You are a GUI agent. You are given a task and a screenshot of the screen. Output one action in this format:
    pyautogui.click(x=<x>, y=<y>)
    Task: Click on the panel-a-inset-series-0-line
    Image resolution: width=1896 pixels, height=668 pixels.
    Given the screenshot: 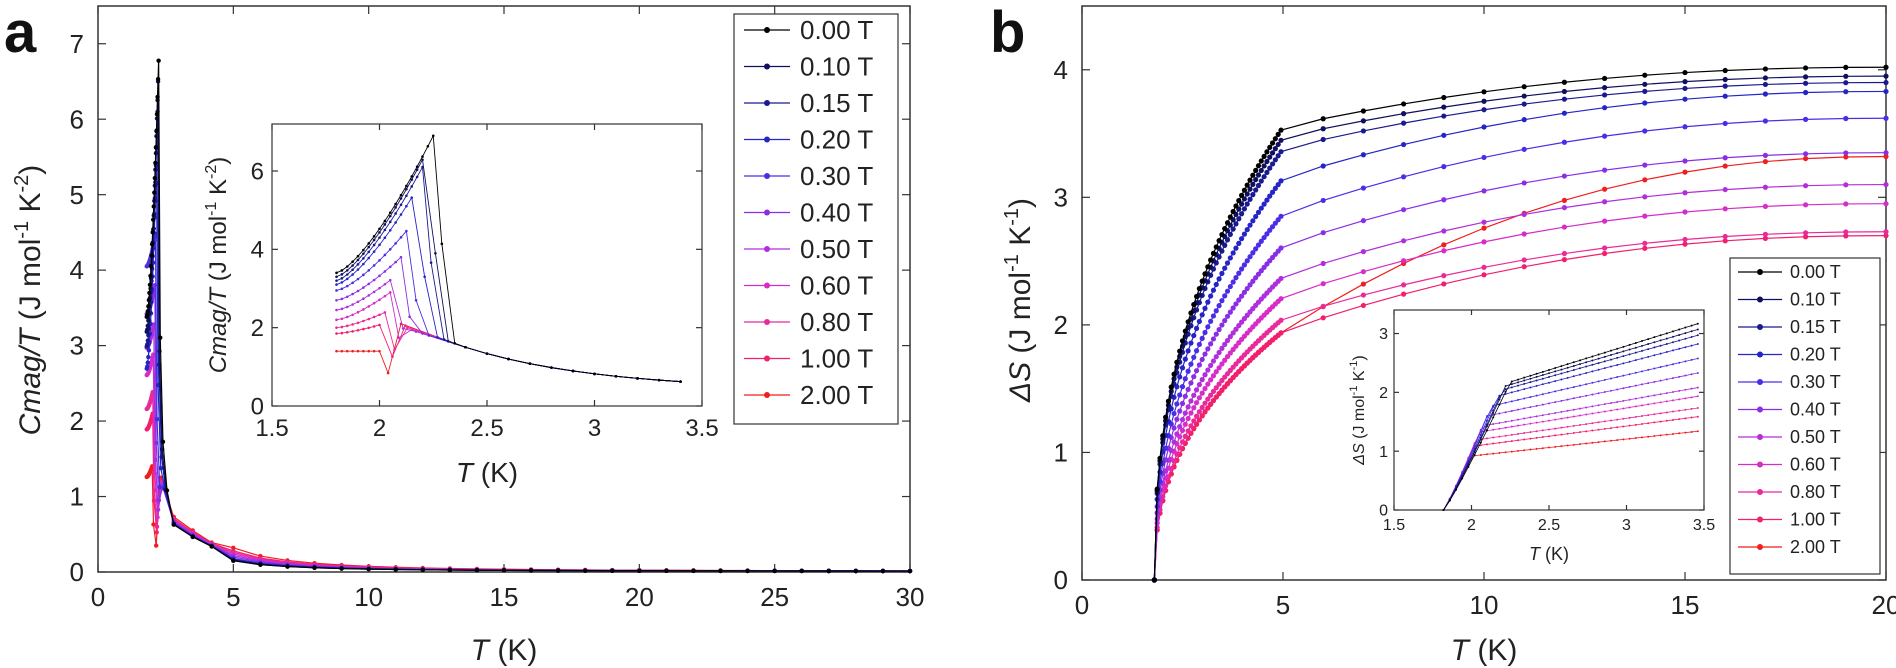 What is the action you would take?
    pyautogui.click(x=508, y=258)
    